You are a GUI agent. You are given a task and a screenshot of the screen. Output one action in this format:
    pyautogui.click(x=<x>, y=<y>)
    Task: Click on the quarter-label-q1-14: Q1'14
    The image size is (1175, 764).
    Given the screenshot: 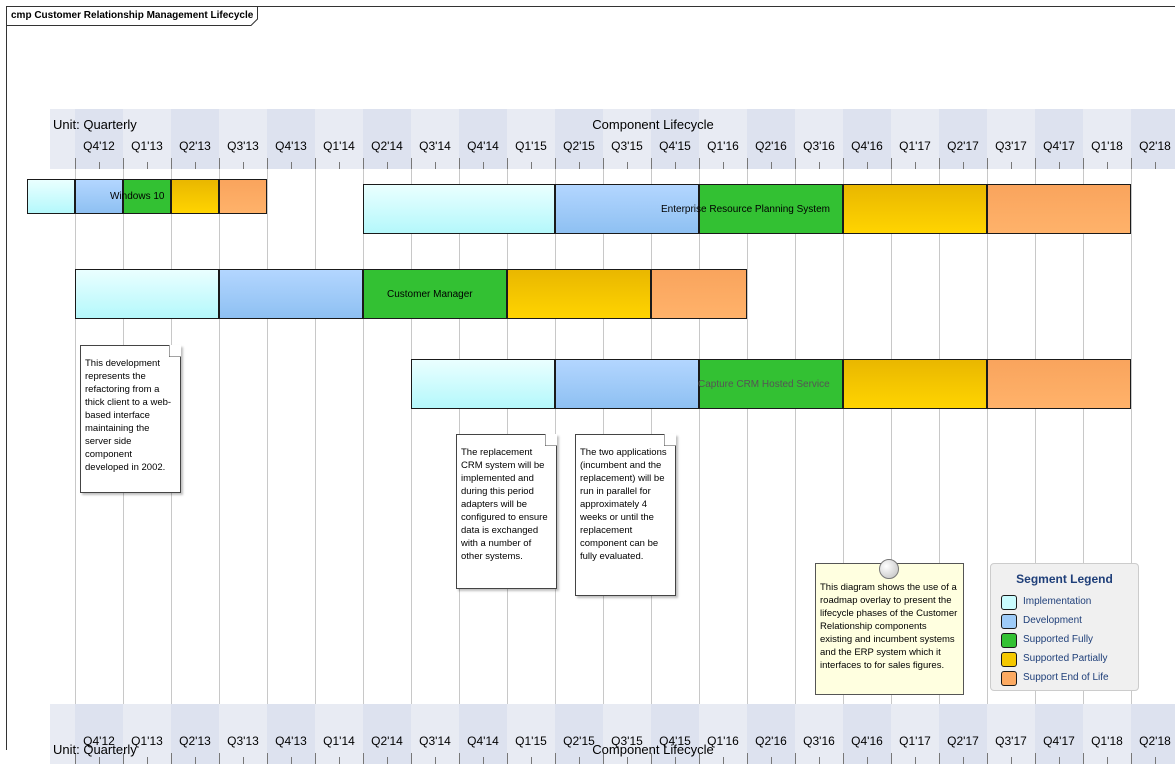 What is the action you would take?
    pyautogui.click(x=339, y=146)
    